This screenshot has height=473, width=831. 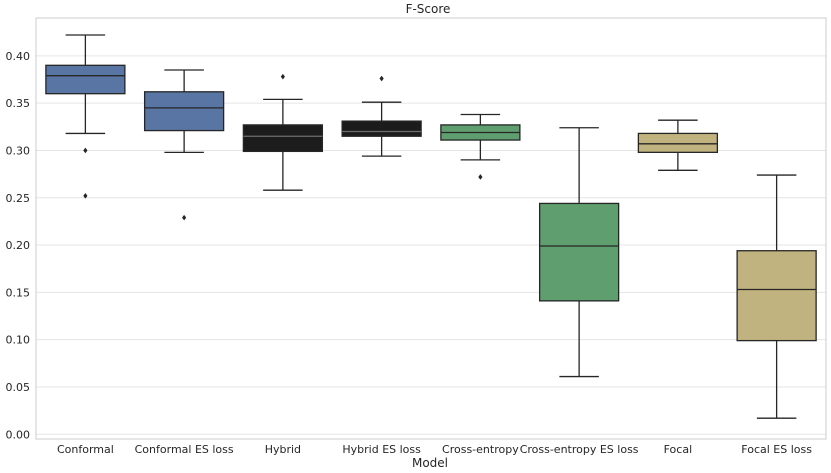 What do you see at coordinates (776, 449) in the screenshot?
I see `x-tick-label: Focal ES loss` at bounding box center [776, 449].